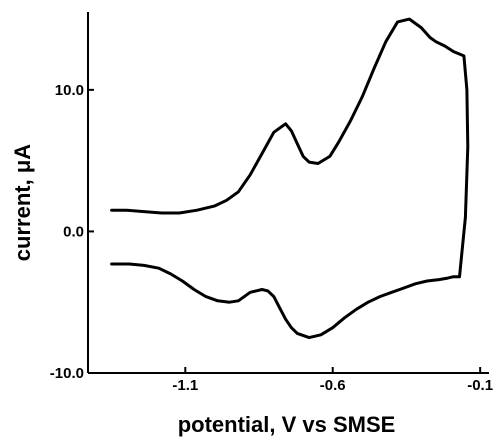 The height and width of the screenshot is (438, 493). Describe the element at coordinates (67, 373) in the screenshot. I see `y-tick-label: -10.0` at that location.